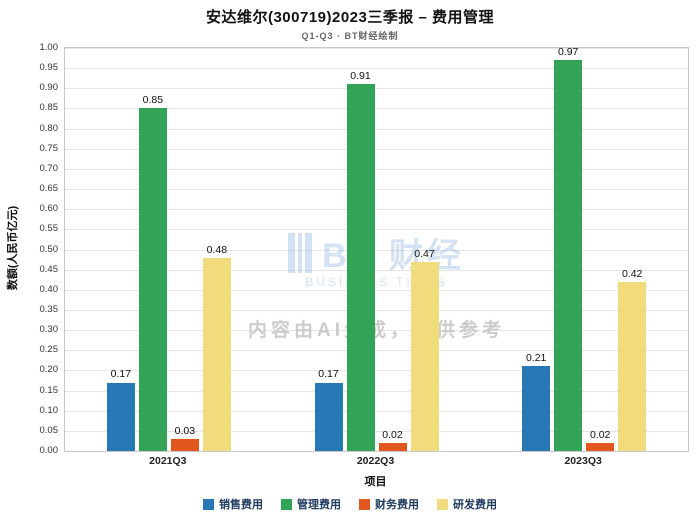 The height and width of the screenshot is (524, 700). What do you see at coordinates (350, 17) in the screenshot?
I see `chart-title: 安达维尔(300719)2023三季报 – 费用管理` at bounding box center [350, 17].